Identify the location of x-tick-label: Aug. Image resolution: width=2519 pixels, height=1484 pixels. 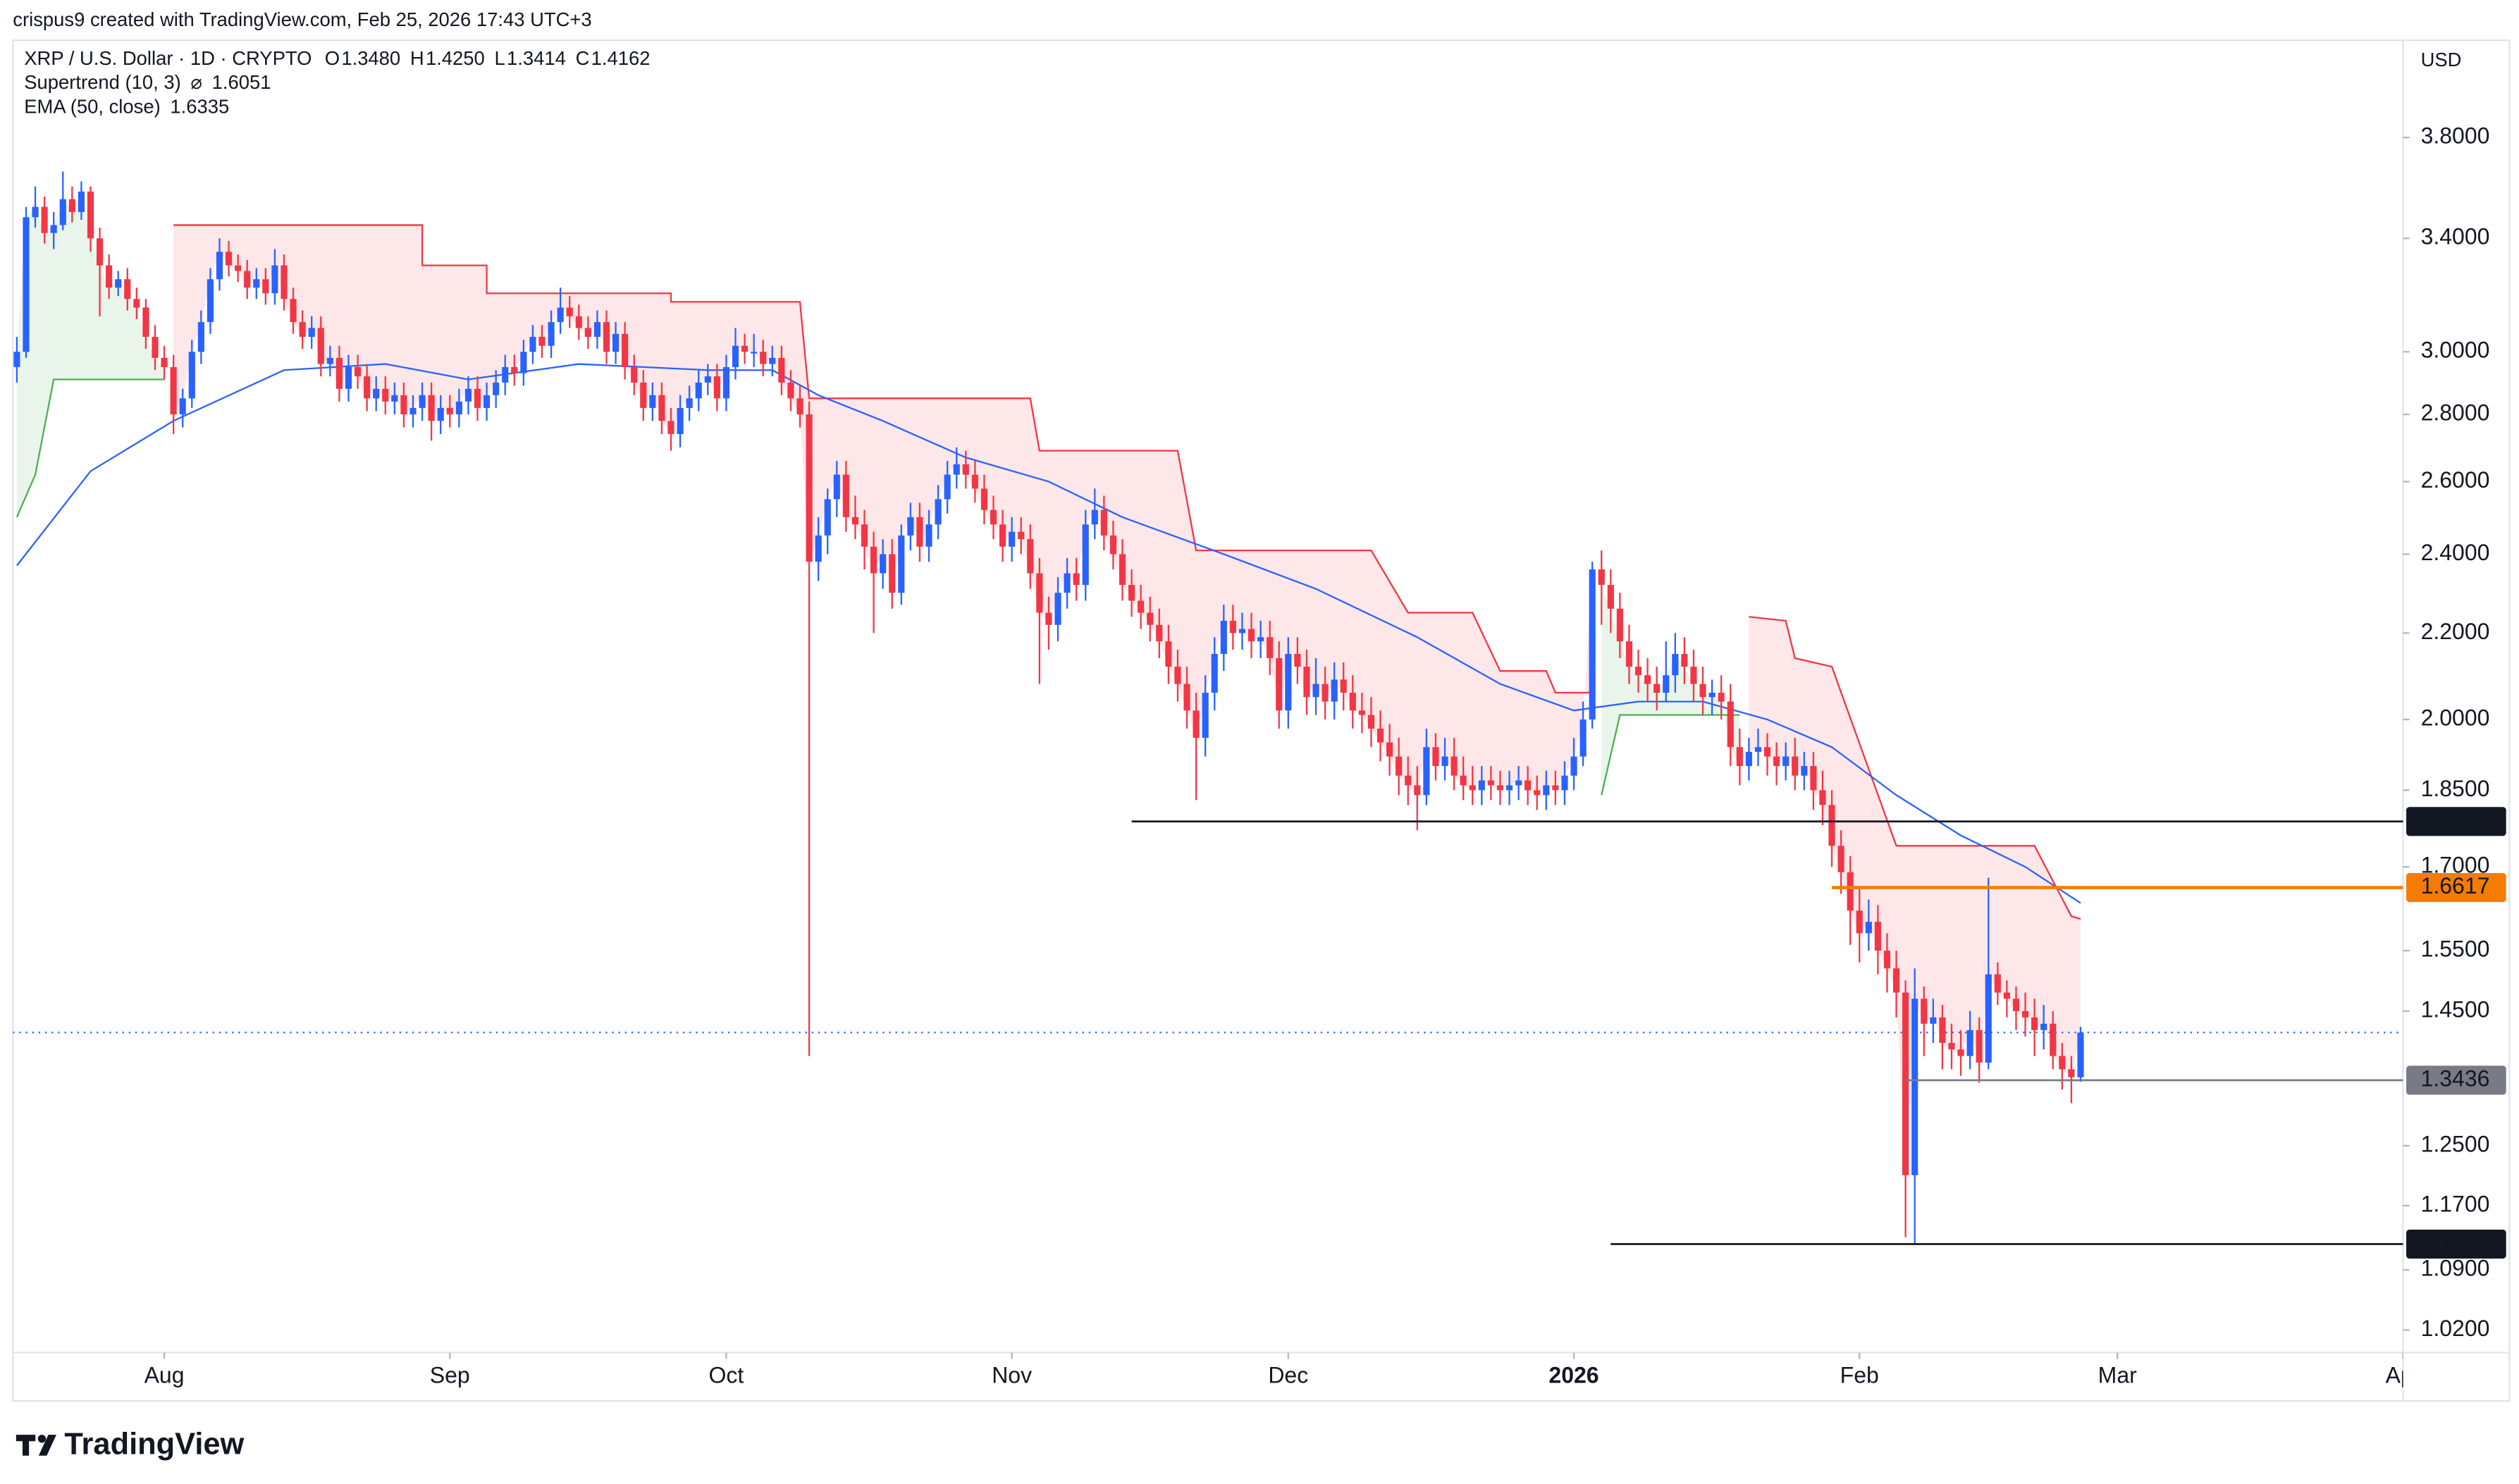
(164, 1374).